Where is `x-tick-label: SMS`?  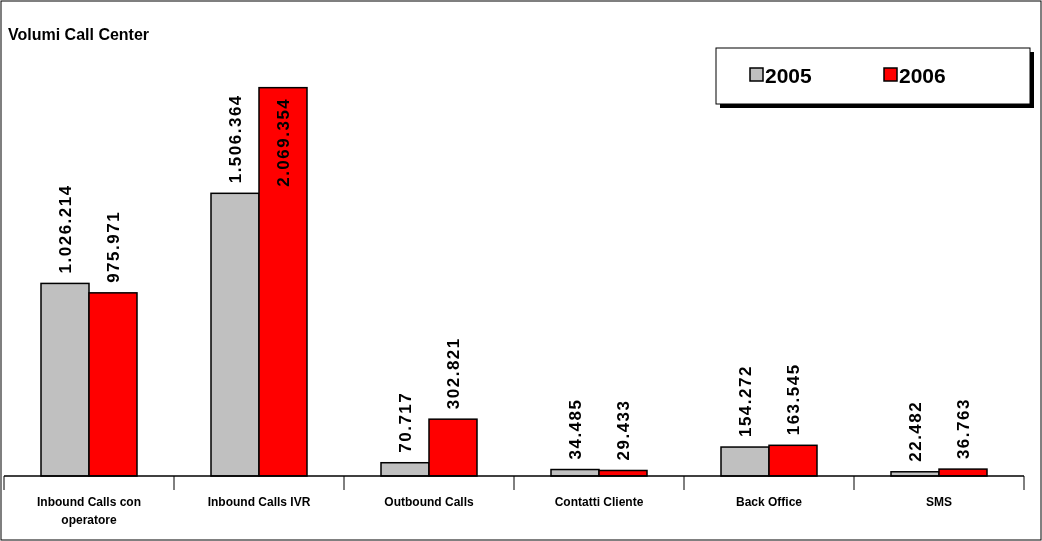 x-tick-label: SMS is located at coordinates (939, 502).